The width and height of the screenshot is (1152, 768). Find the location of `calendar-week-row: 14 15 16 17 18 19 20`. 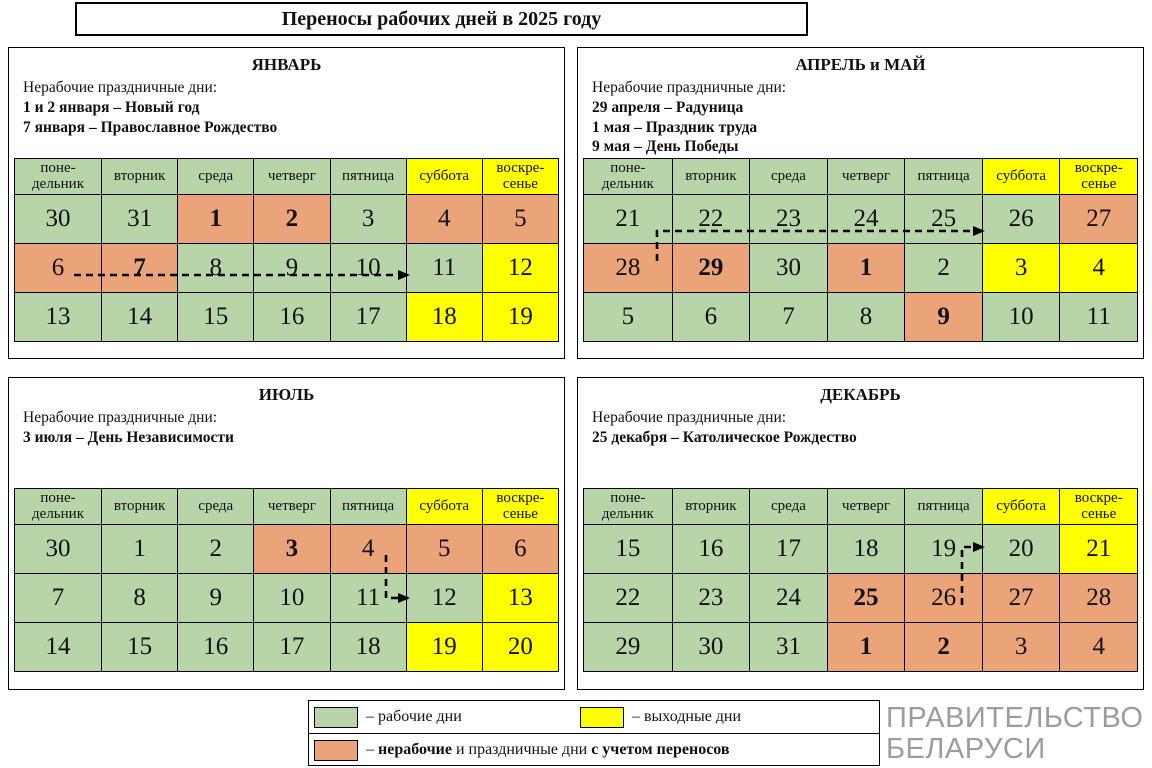

calendar-week-row: 14 15 16 17 18 19 20 is located at coordinates (286, 647).